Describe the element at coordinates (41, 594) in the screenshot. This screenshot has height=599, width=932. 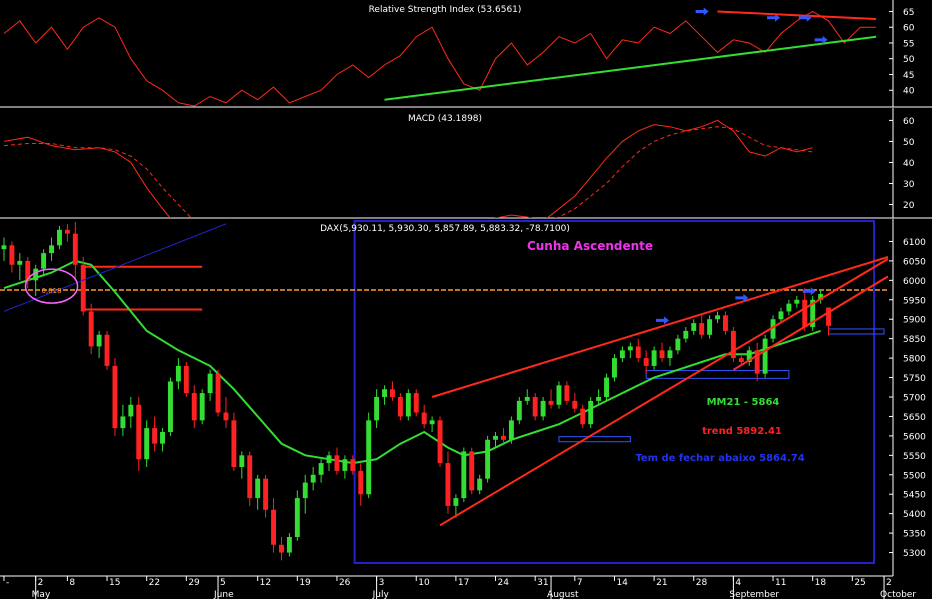
I see `month-label: May` at that location.